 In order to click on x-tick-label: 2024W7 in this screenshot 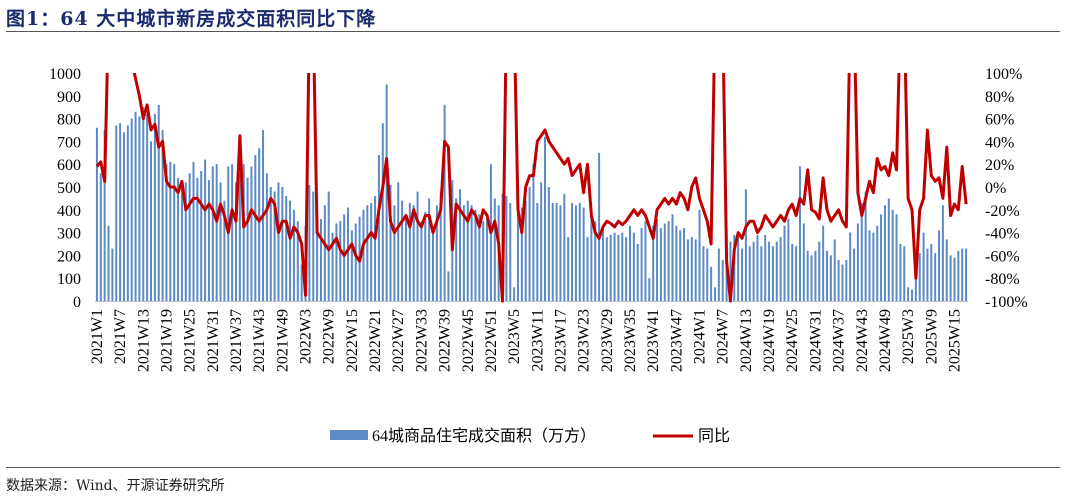, I will do `click(723, 336)`.